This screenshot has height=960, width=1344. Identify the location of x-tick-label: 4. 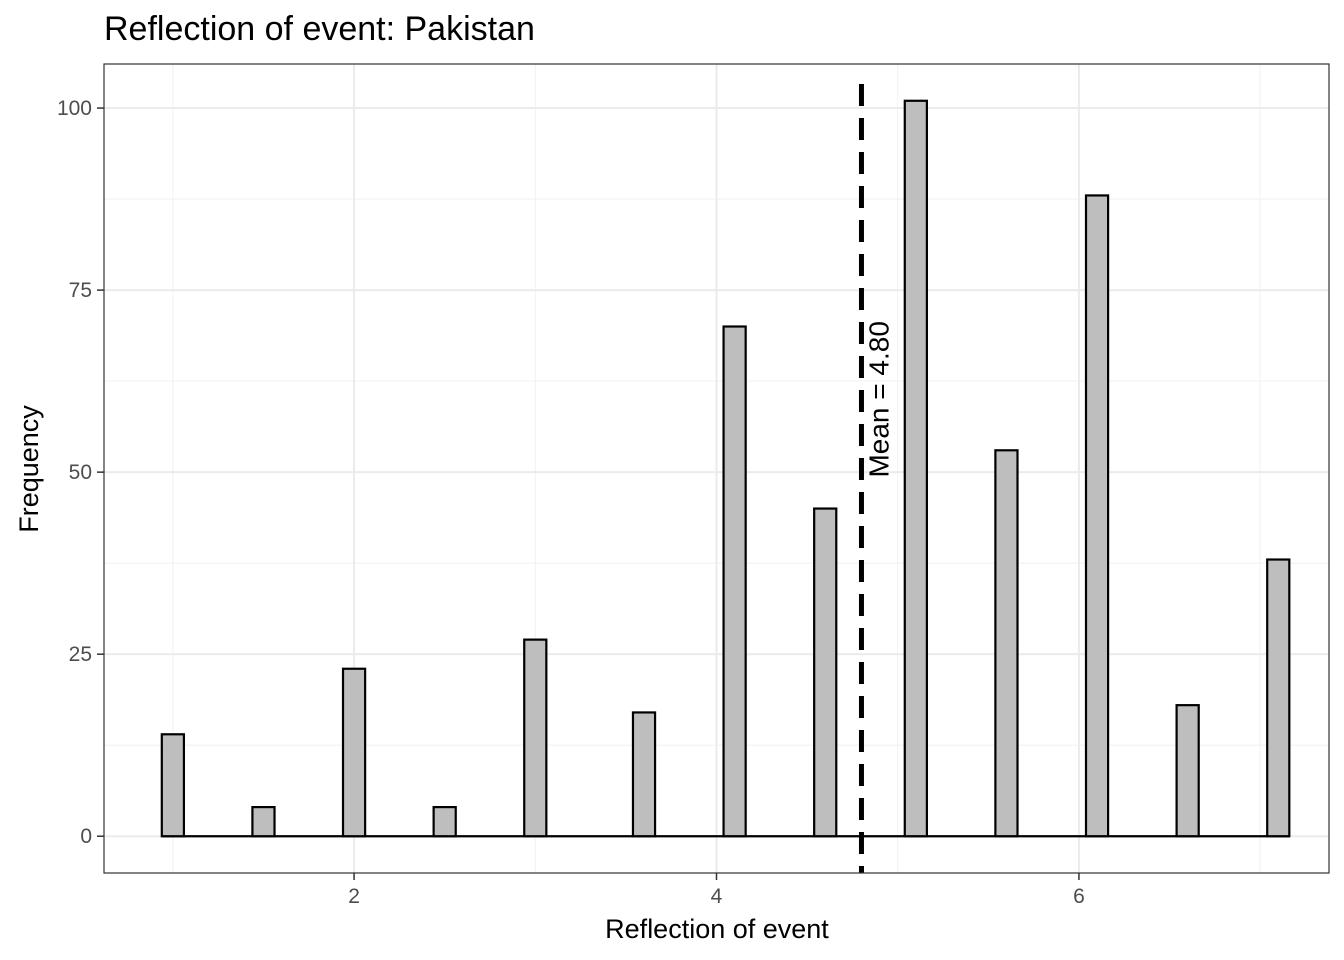
(717, 896).